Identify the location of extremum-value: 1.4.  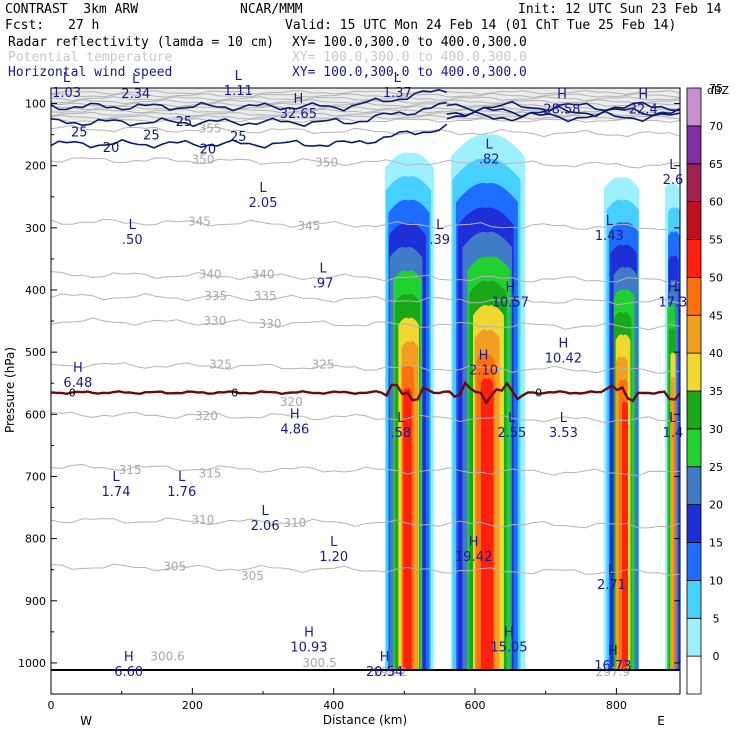
(673, 433).